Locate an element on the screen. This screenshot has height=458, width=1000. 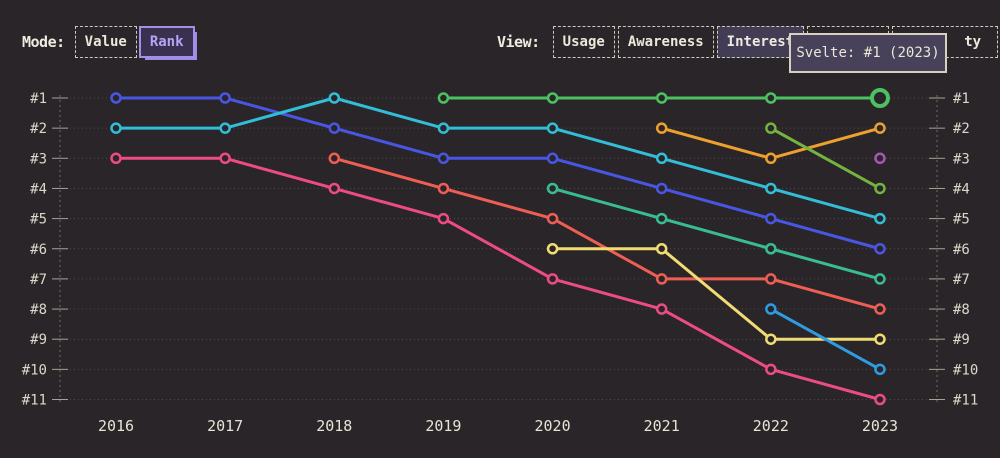
y-axis-label-left: #8 is located at coordinates (38, 310).